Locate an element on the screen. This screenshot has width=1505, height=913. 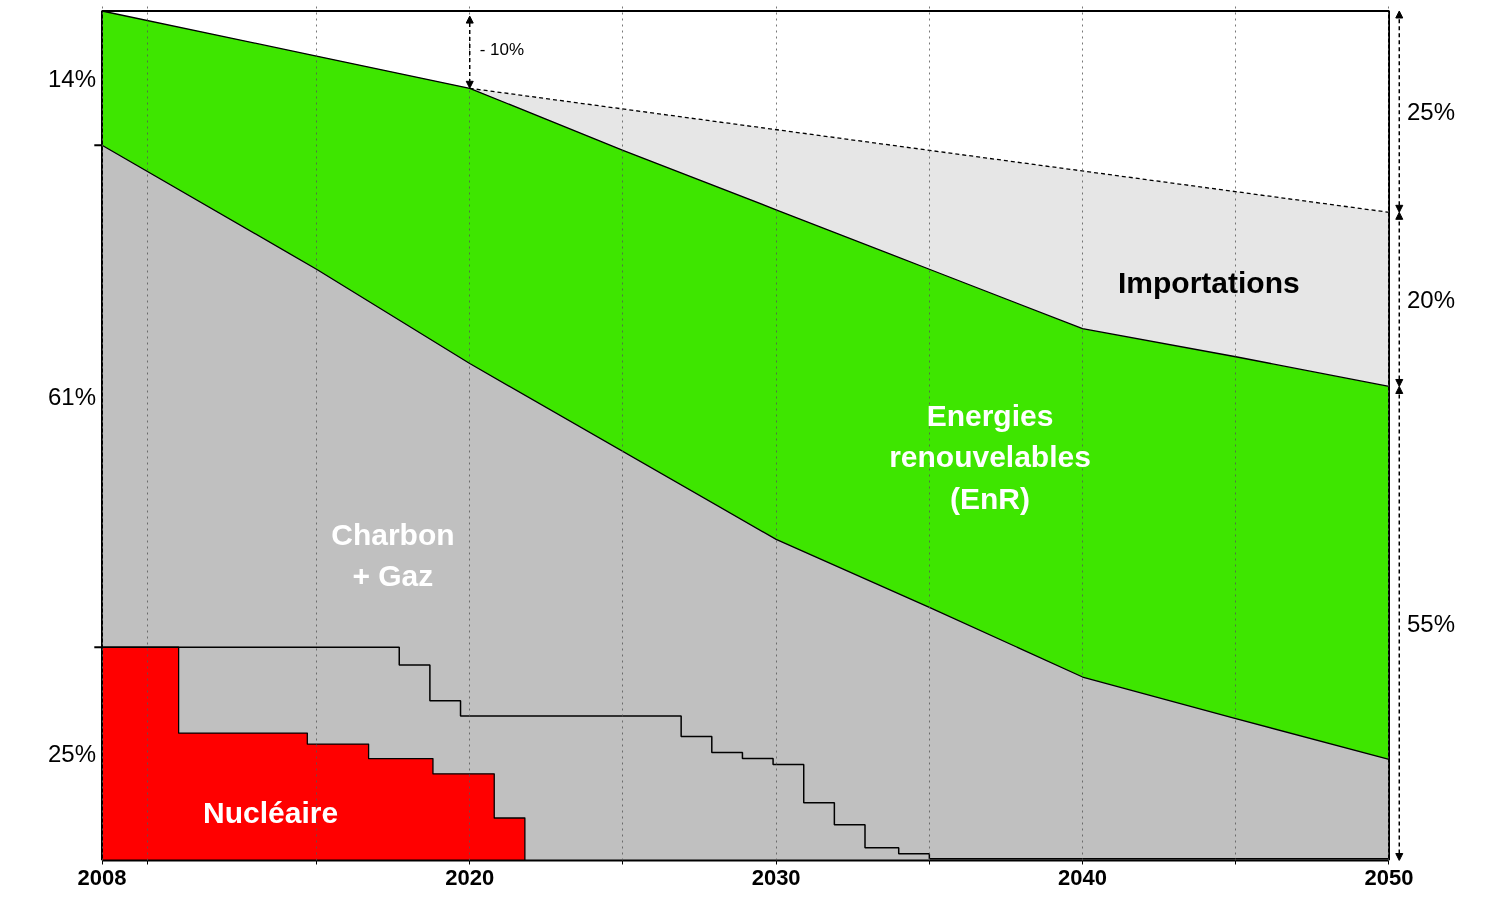
x-tick-label: 2008 is located at coordinates (102, 877).